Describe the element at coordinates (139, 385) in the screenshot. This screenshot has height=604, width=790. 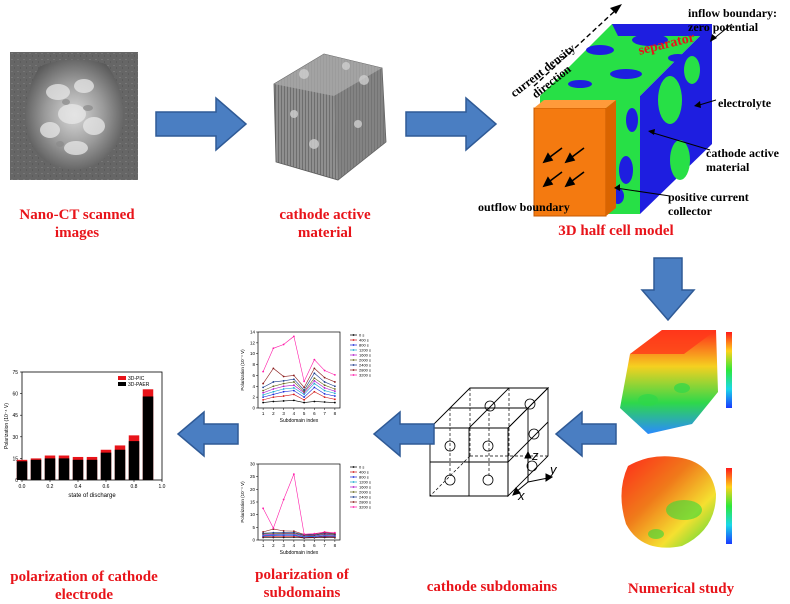
I see `legend-label: 3D-PAER` at that location.